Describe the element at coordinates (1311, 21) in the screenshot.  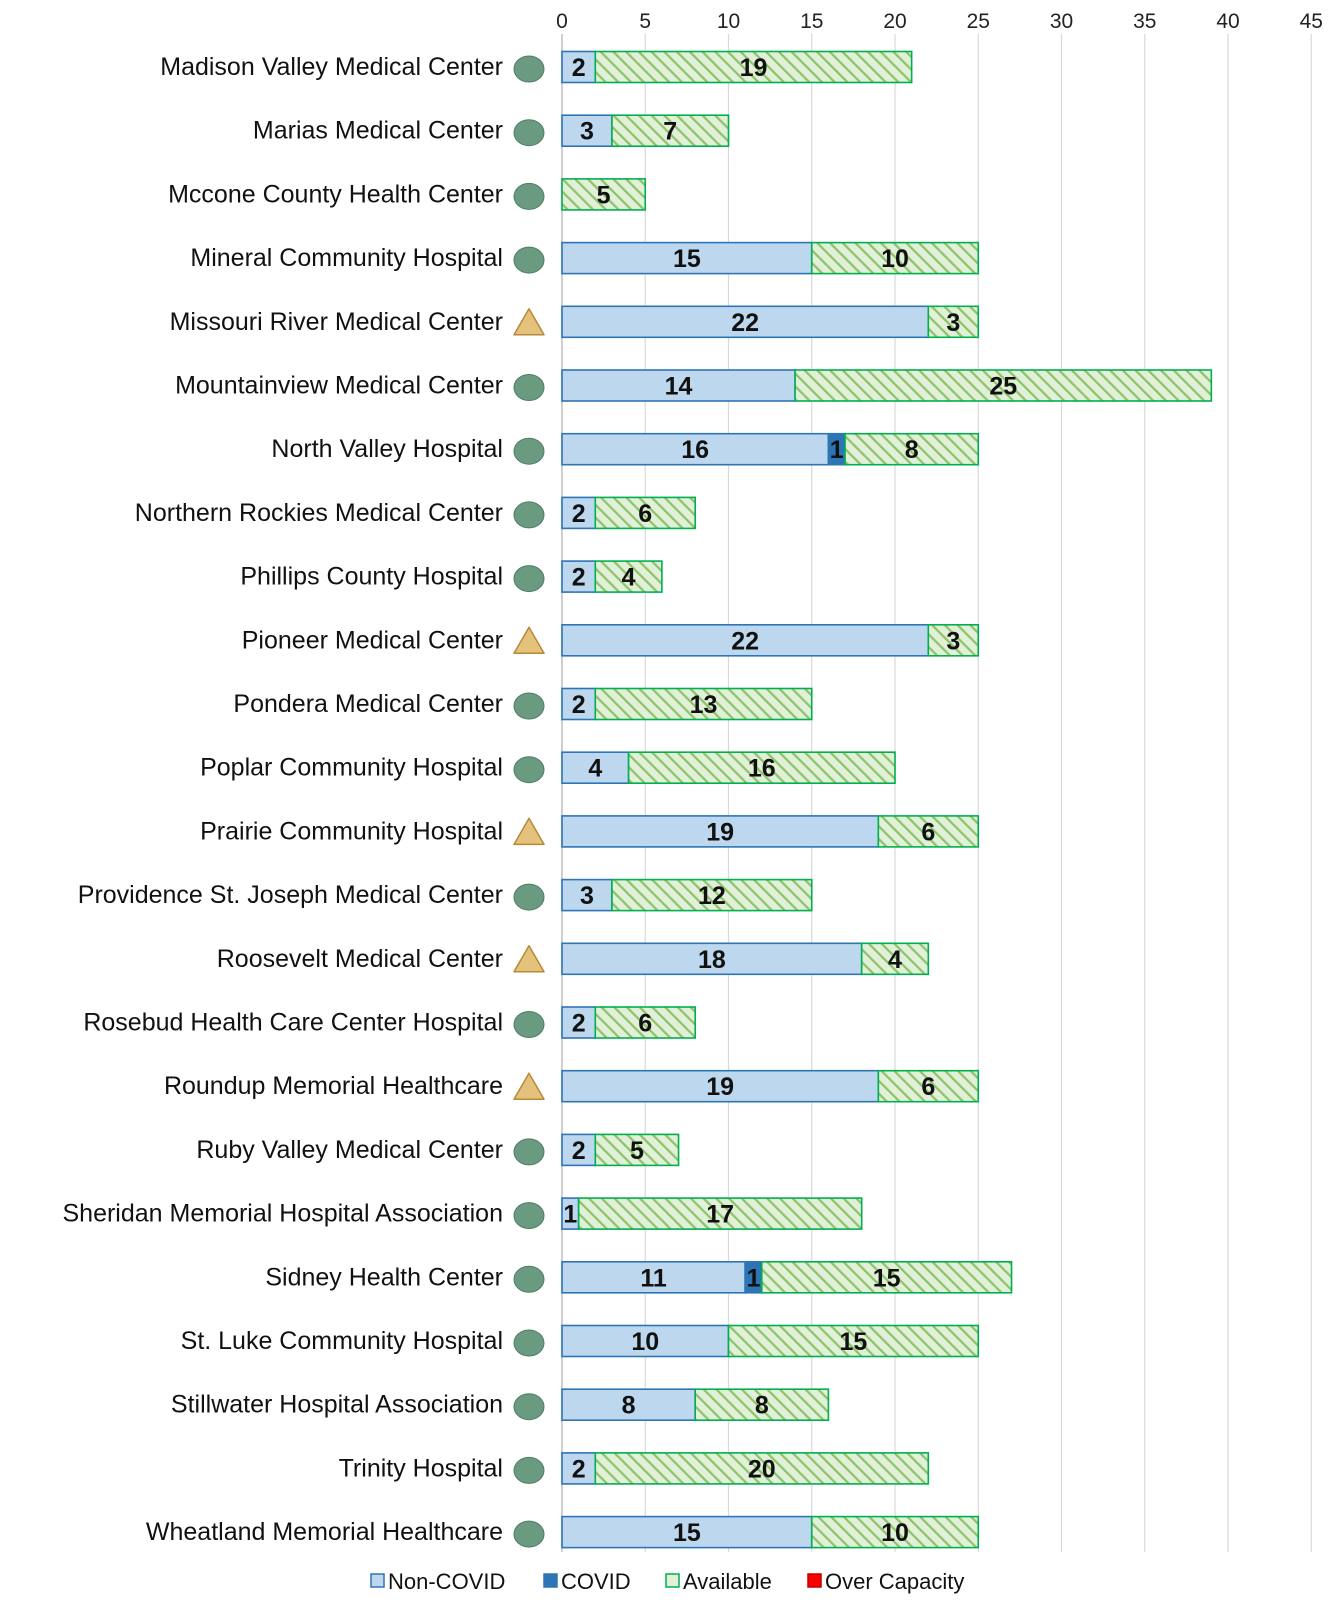
I see `x-tick-label: 45` at that location.